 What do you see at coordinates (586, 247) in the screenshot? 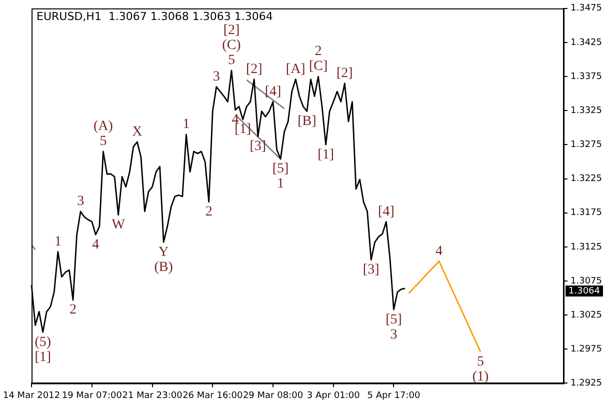
I see `y-tick-label: 1.3125` at bounding box center [586, 247].